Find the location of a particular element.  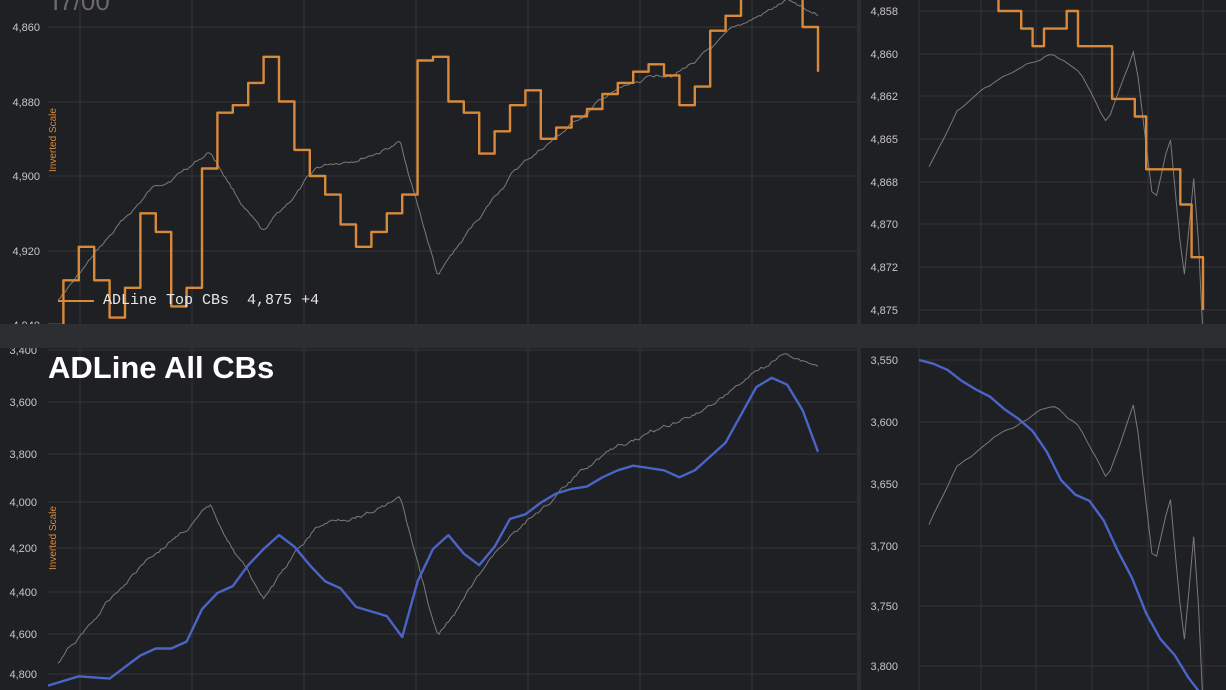

y-tick-label: 3,550 is located at coordinates (884, 361).